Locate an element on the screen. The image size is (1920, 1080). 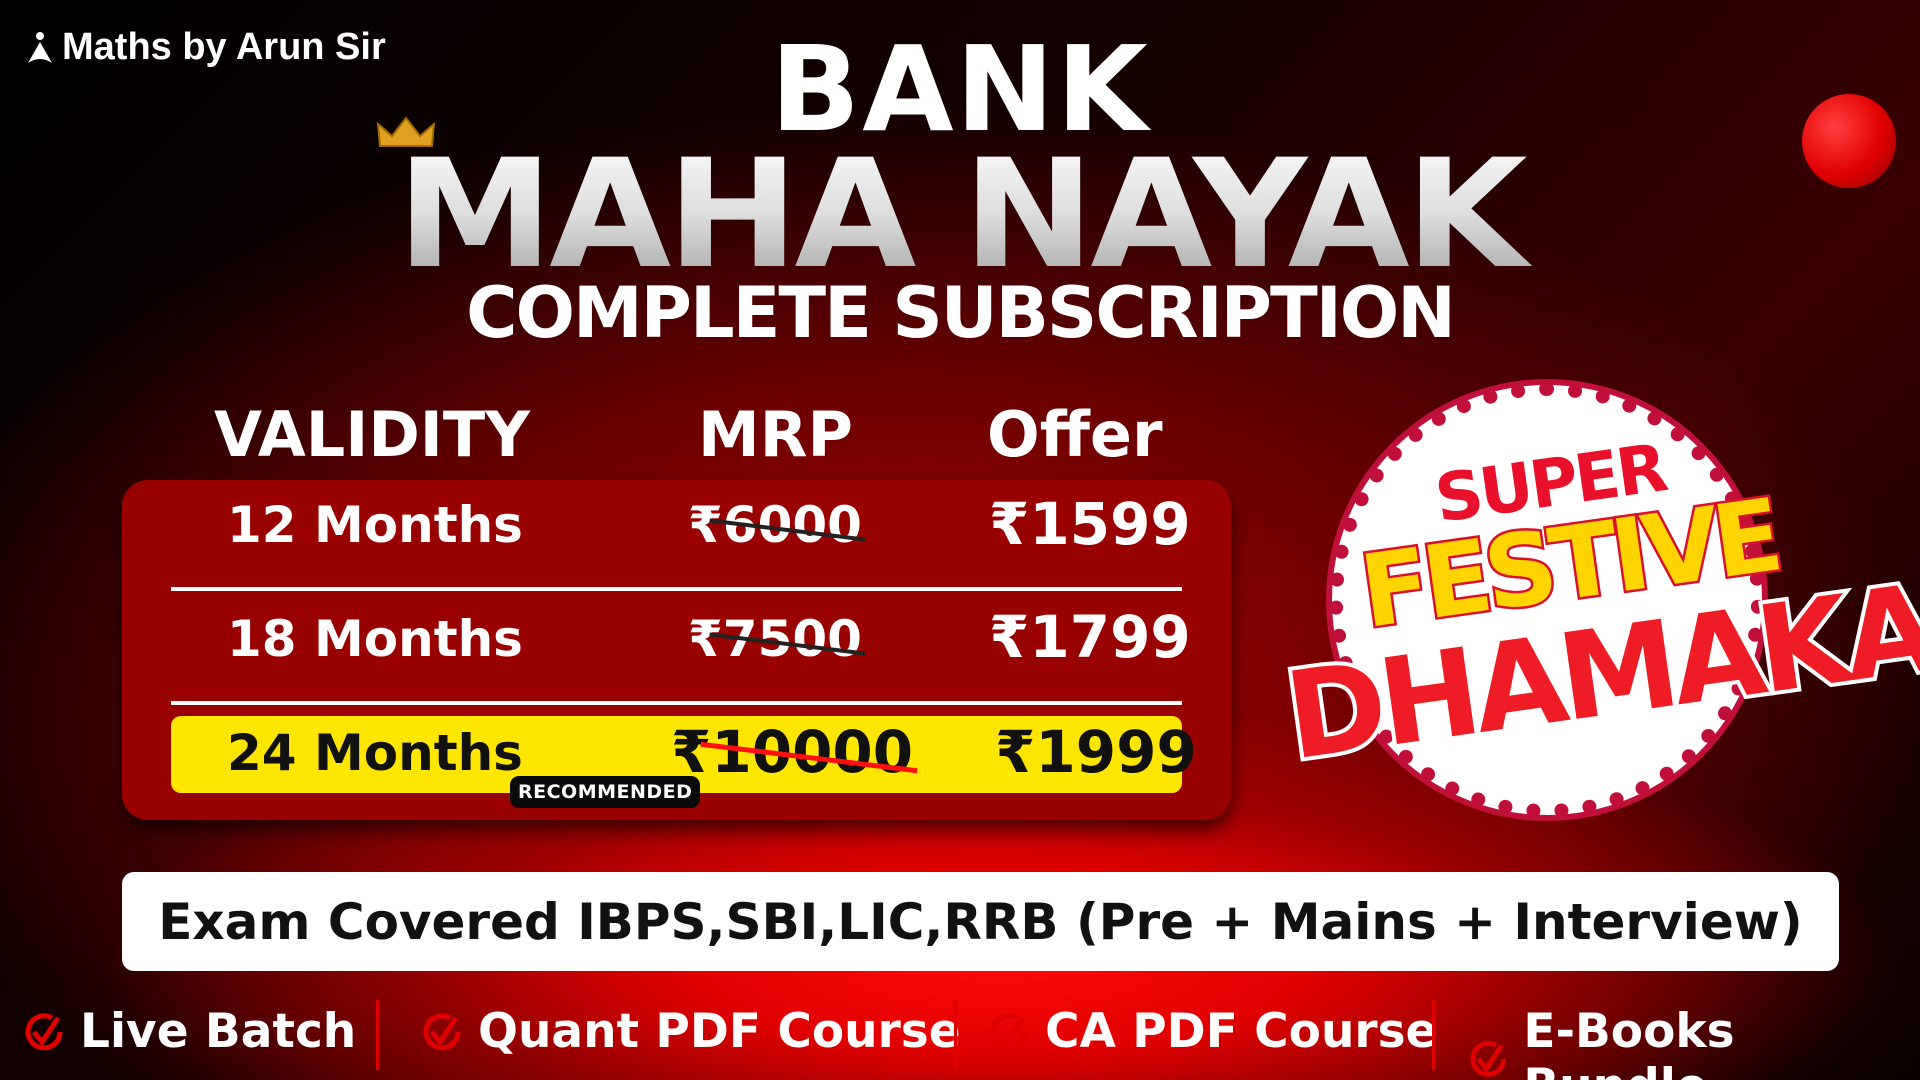
feature-label: CA PDF Course is located at coordinates (1241, 1031).